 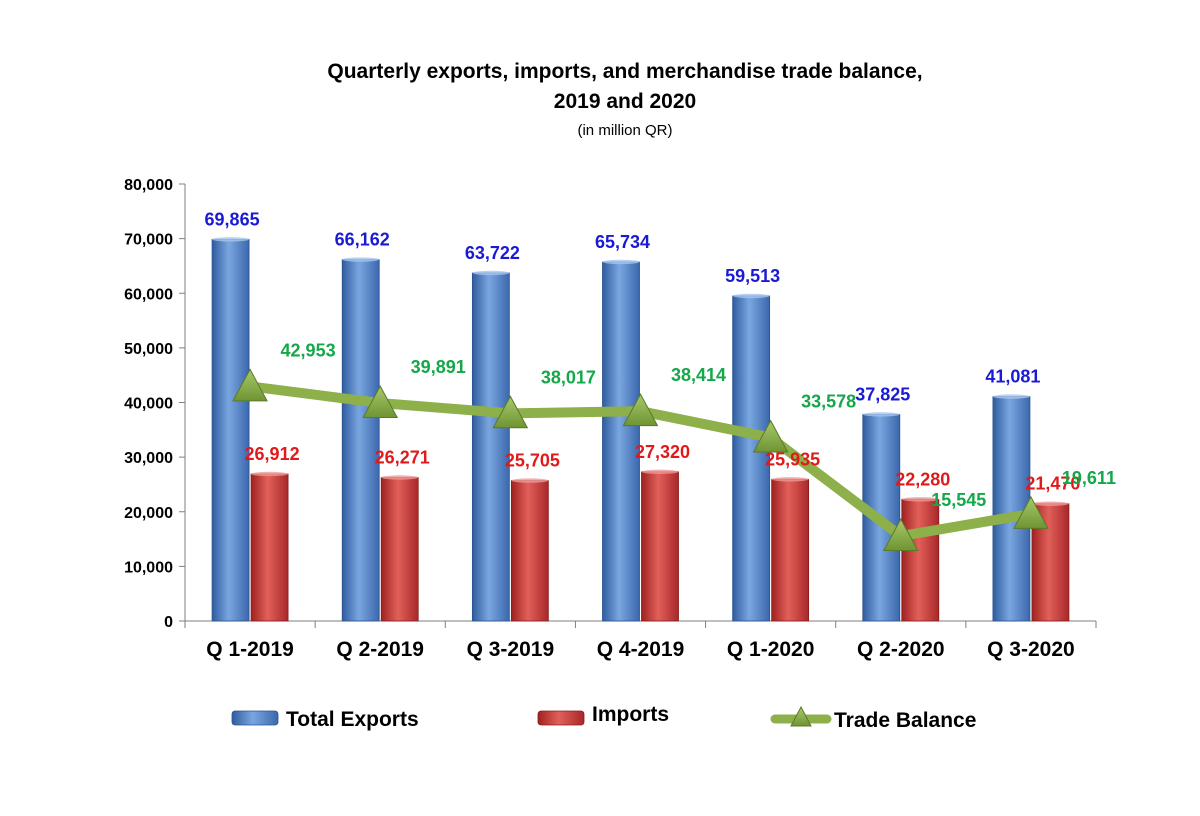 What do you see at coordinates (438, 367) in the screenshot?
I see `data-label-trade-balance: 39,891` at bounding box center [438, 367].